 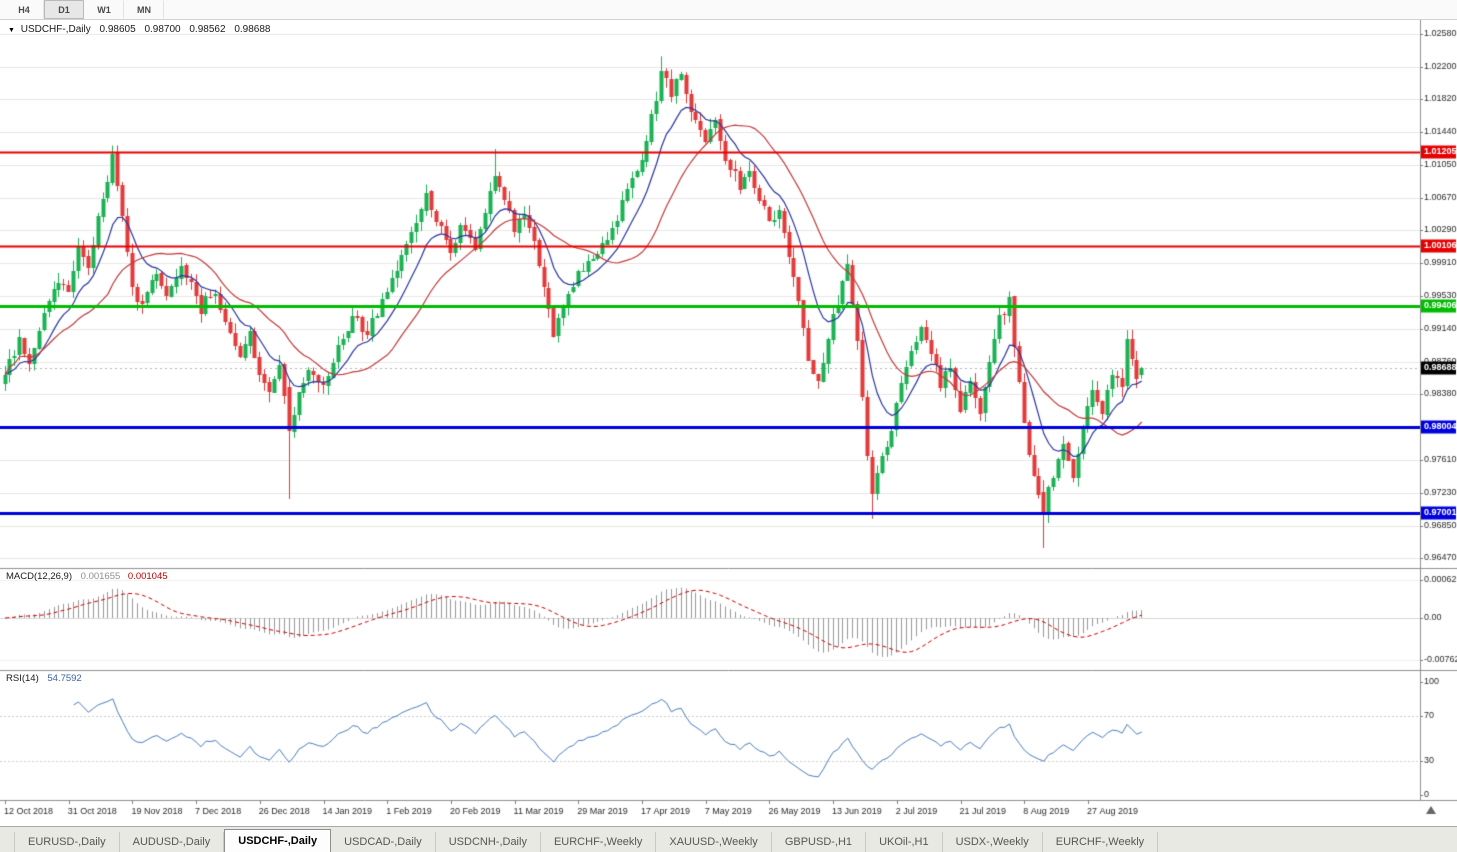 What do you see at coordinates (599, 842) in the screenshot?
I see `chart-tab-5-eurchfweekly: EURCHF-,Weekly` at bounding box center [599, 842].